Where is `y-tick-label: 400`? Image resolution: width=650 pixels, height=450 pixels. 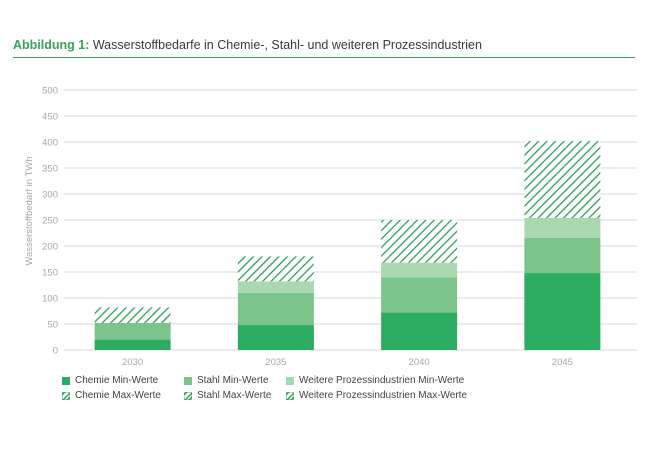 y-tick-label: 400 is located at coordinates (50, 143).